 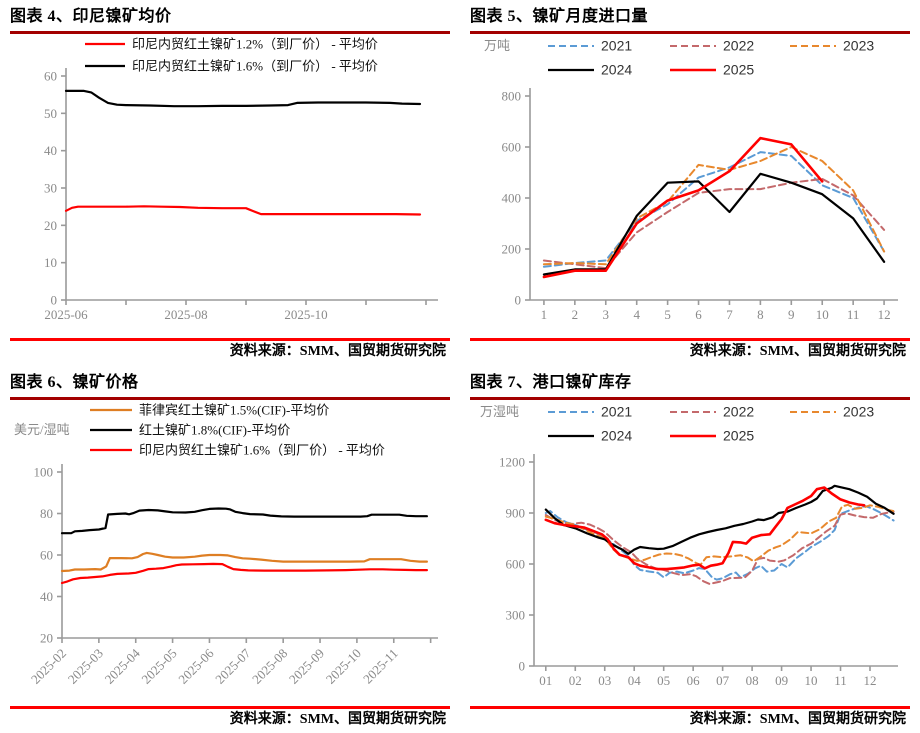 I want to click on chart6-source: 资料来源：SMM、国贸期货研究院, so click(x=337, y=719).